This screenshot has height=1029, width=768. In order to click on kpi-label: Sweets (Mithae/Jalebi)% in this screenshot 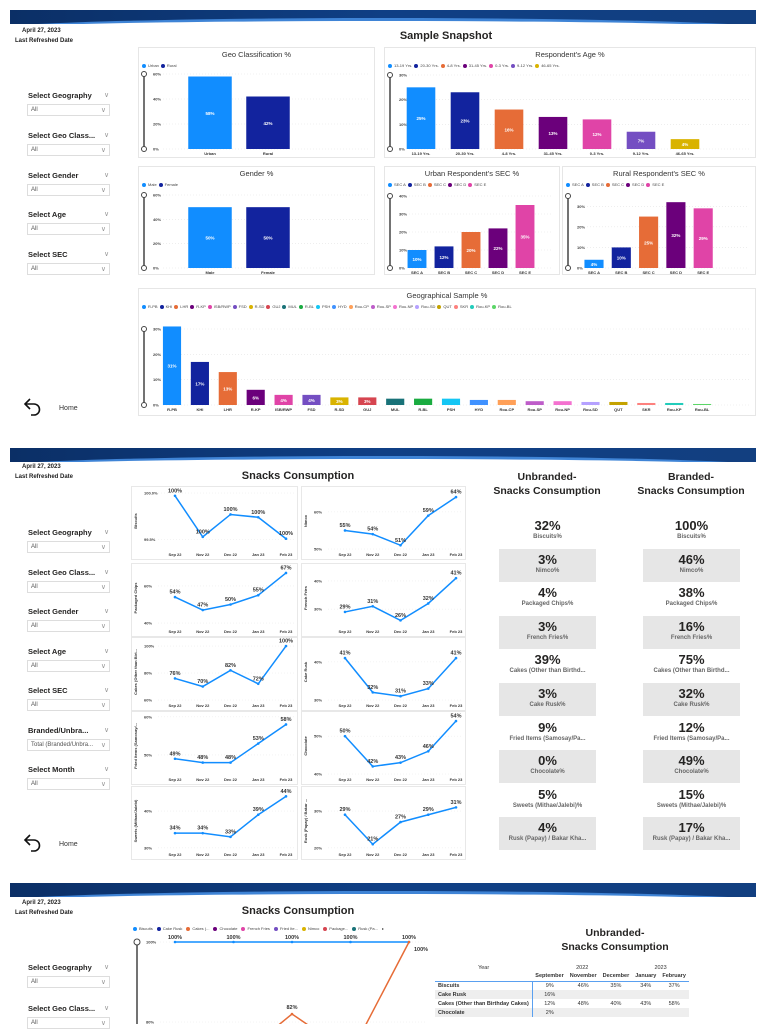, I will do `click(691, 805)`.